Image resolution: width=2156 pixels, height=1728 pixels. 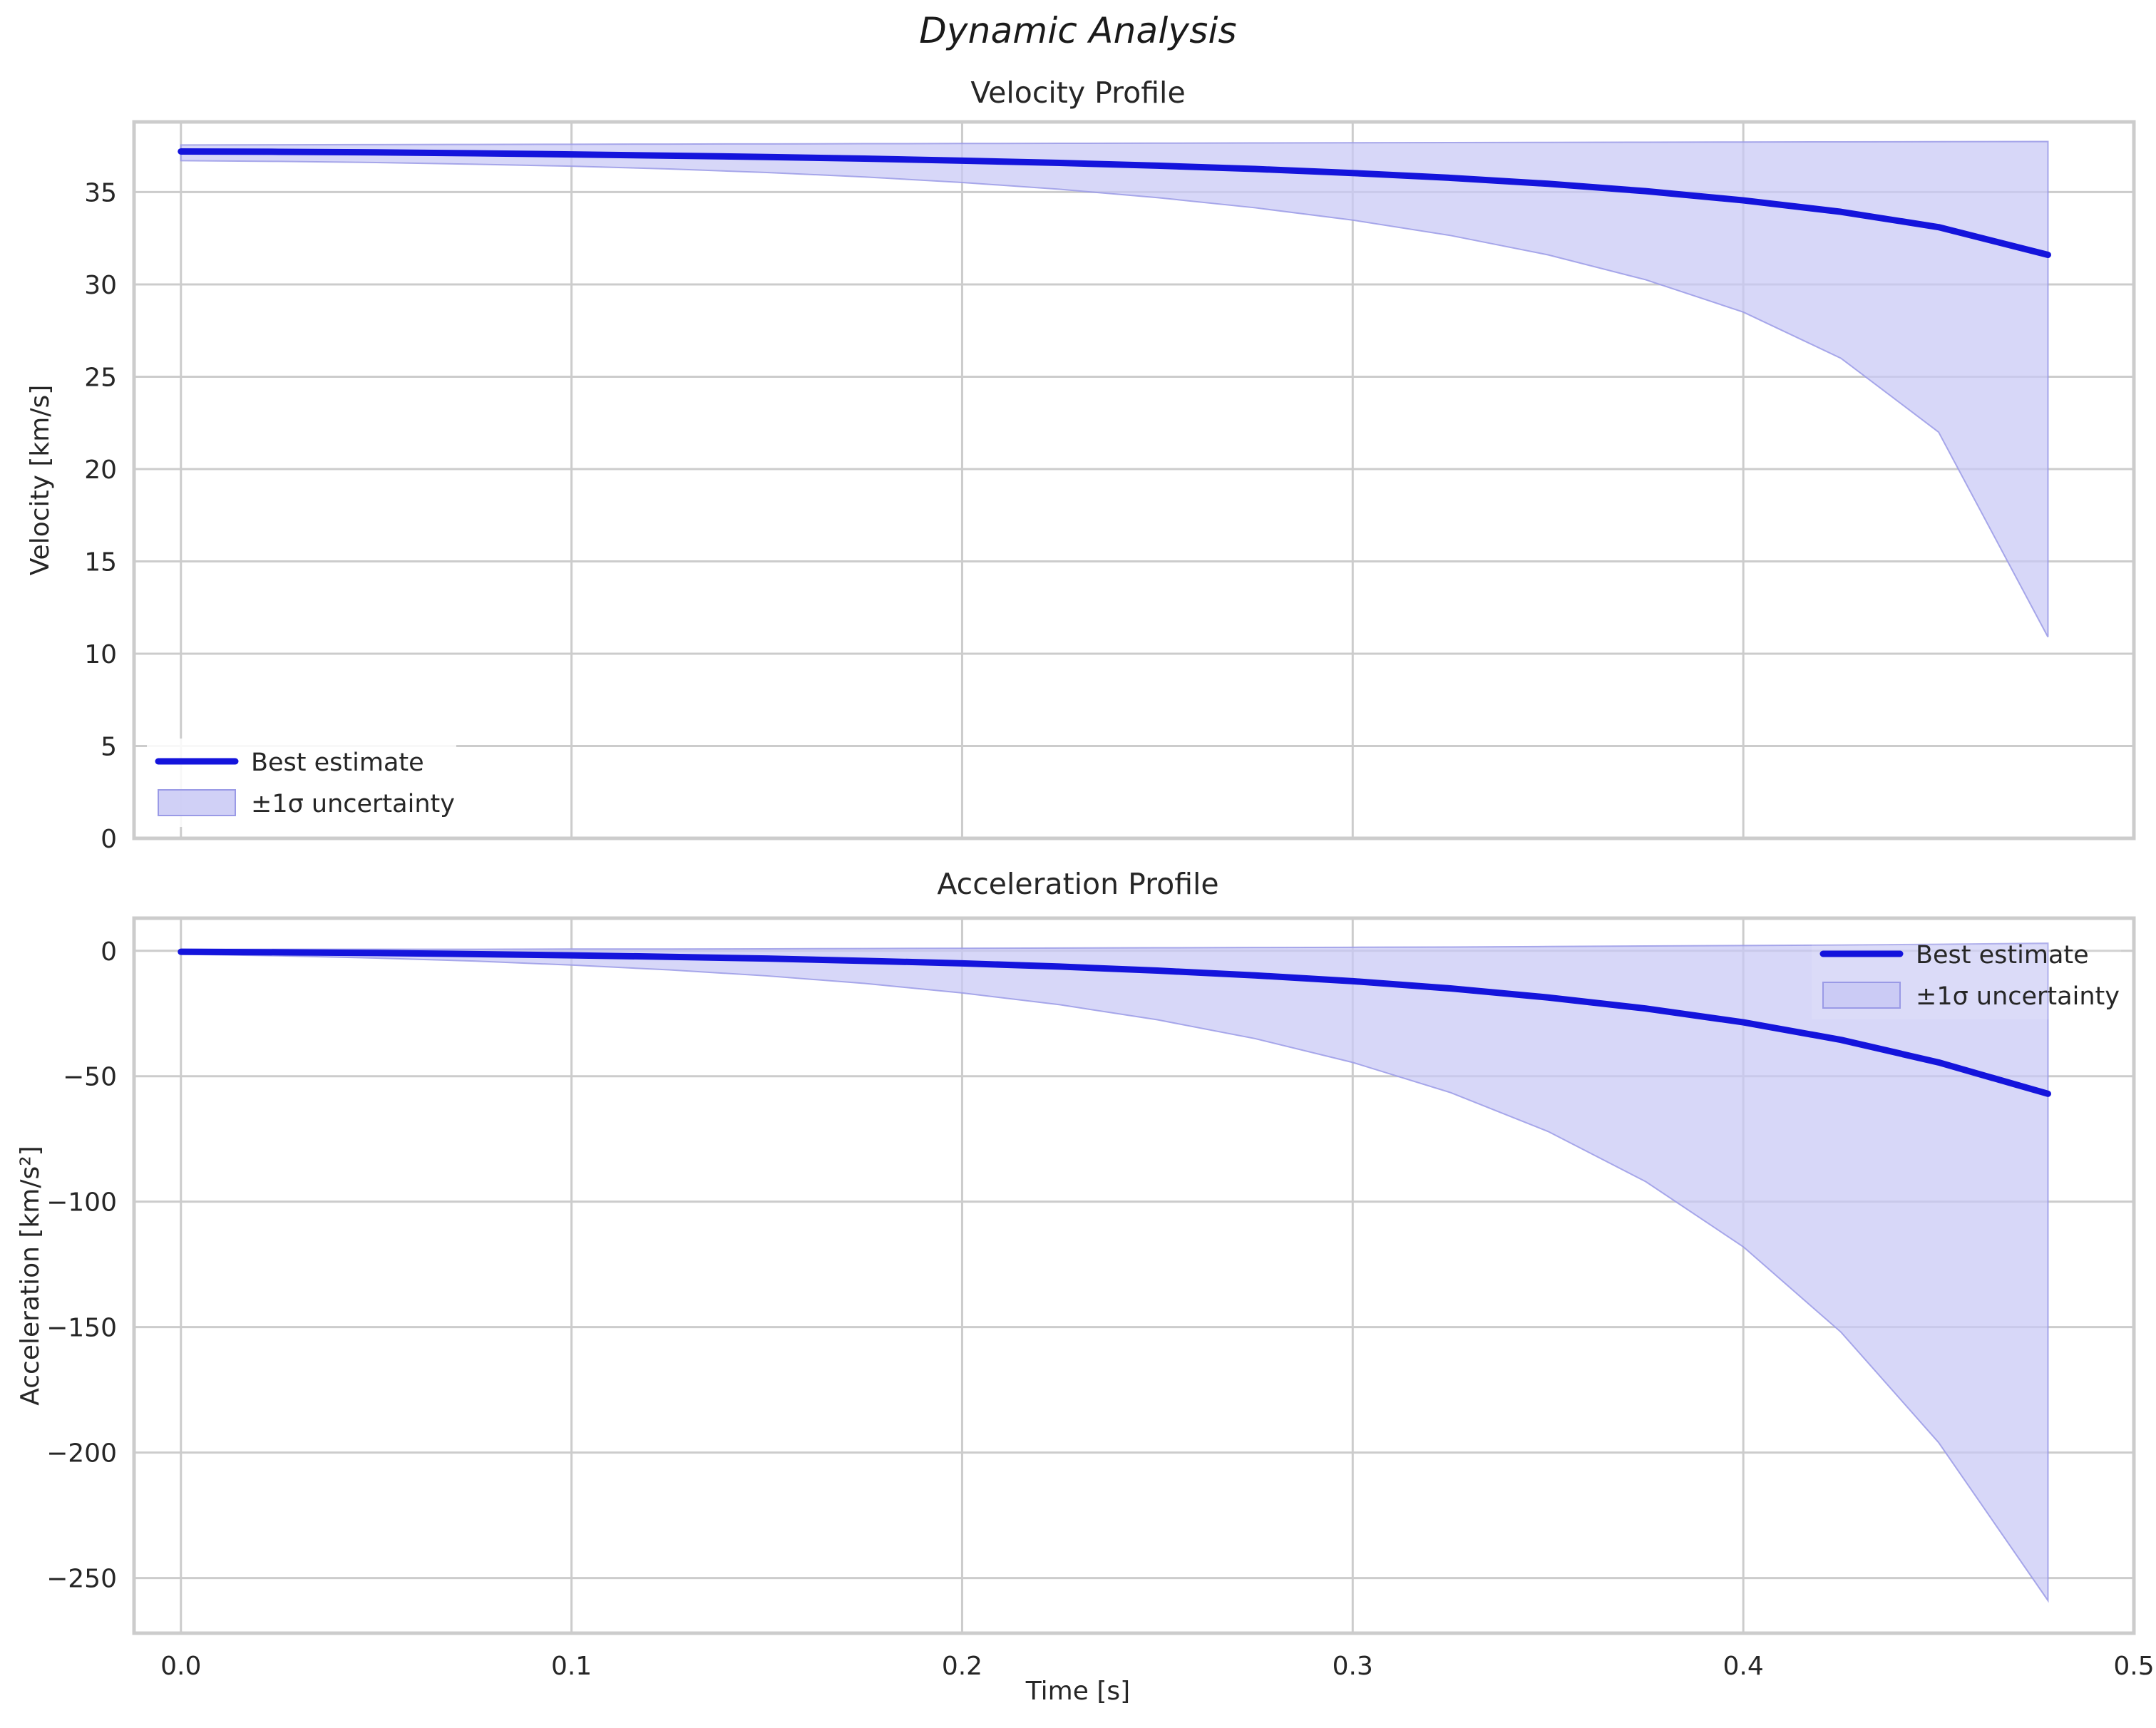 I want to click on y-tick-label: 5, so click(x=109, y=746).